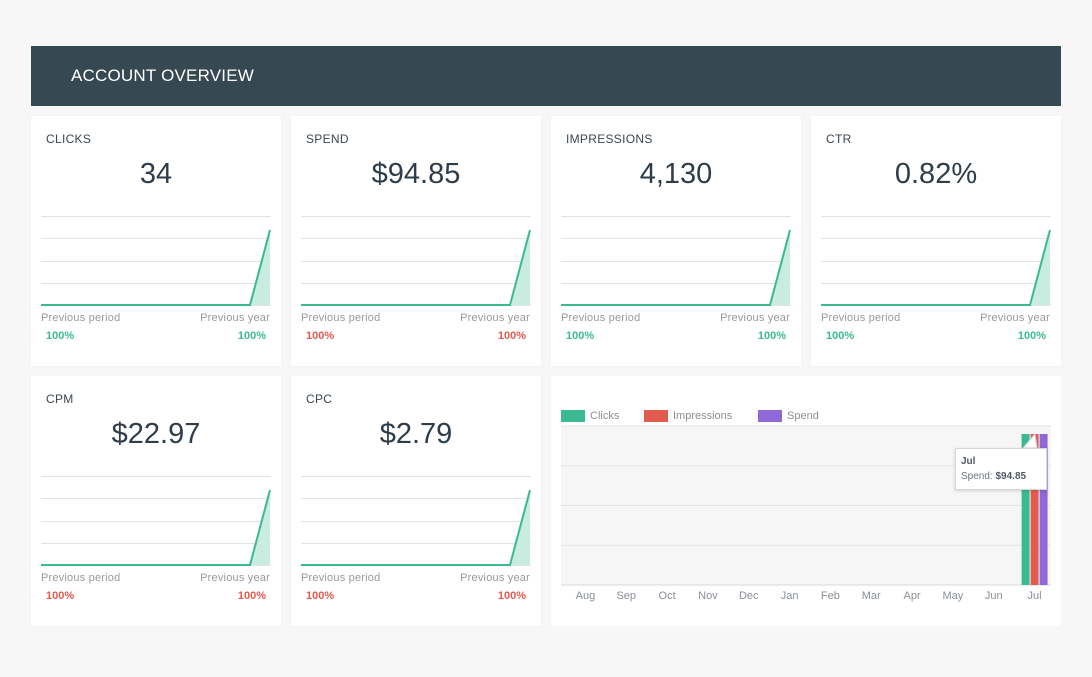 This screenshot has width=1092, height=677. Describe the element at coordinates (416, 174) in the screenshot. I see `metric-value: $94.85` at that location.